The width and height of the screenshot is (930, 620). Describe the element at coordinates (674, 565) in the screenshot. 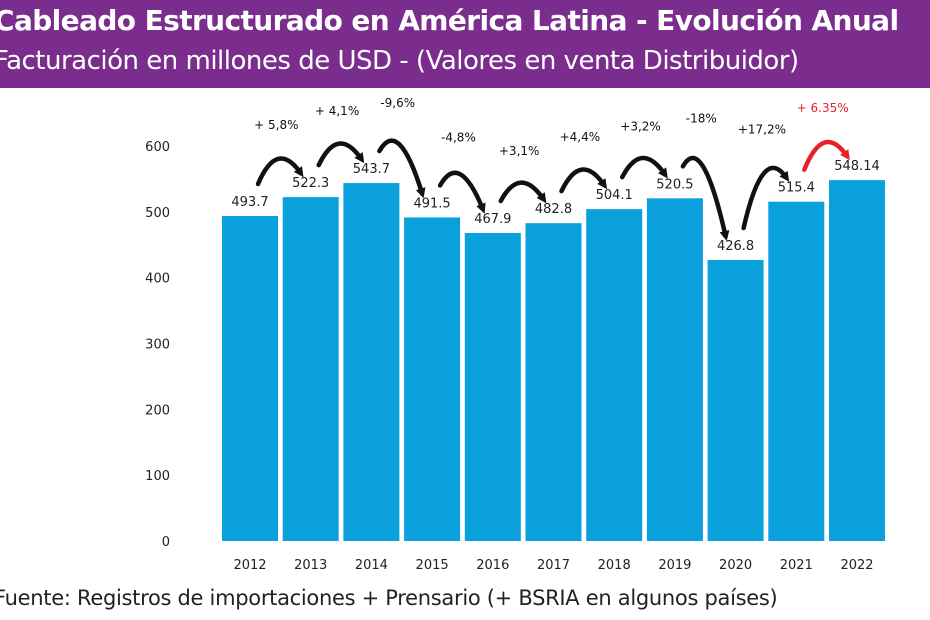

I see `x-tick-label: 2019` at that location.